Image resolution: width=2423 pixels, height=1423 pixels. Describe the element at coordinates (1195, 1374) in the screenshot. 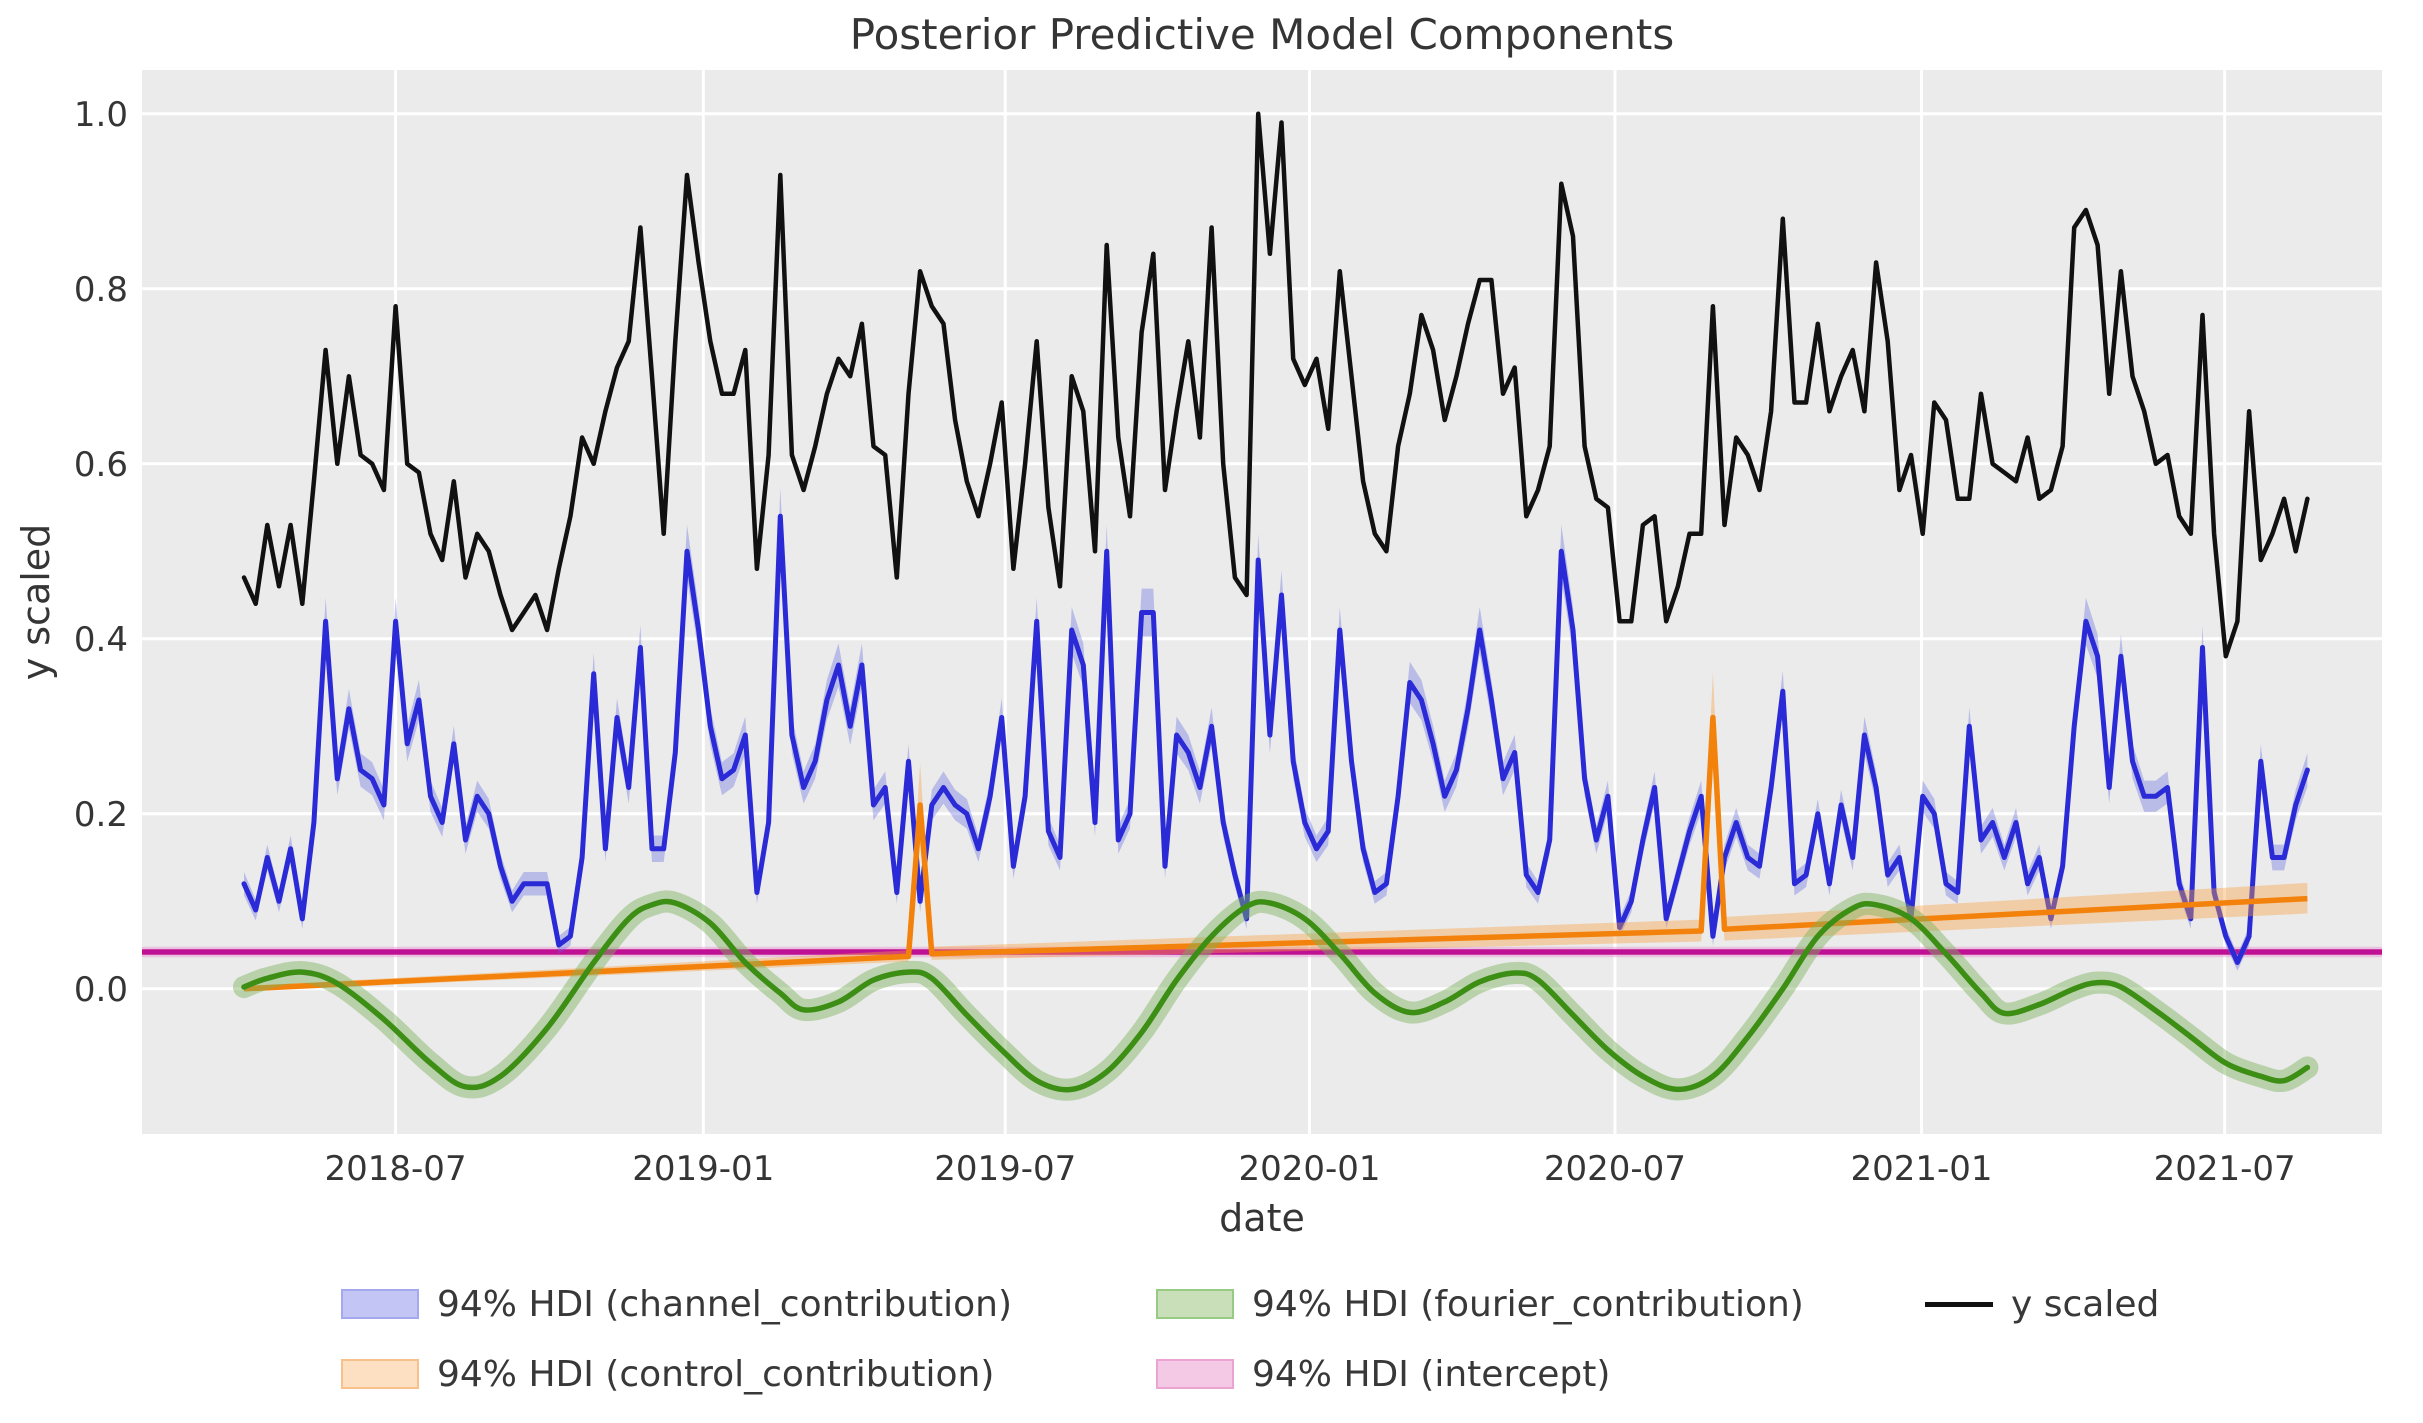

I see `legend-swatch-intercept` at that location.